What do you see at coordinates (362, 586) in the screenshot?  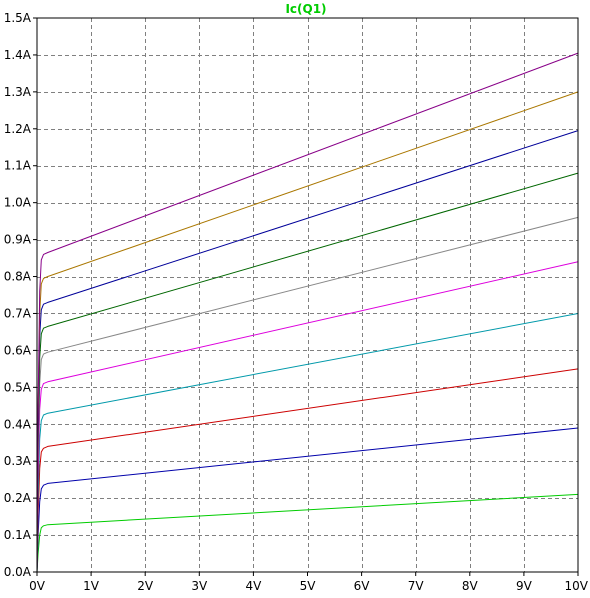 I see `x-tick-label: 6V` at bounding box center [362, 586].